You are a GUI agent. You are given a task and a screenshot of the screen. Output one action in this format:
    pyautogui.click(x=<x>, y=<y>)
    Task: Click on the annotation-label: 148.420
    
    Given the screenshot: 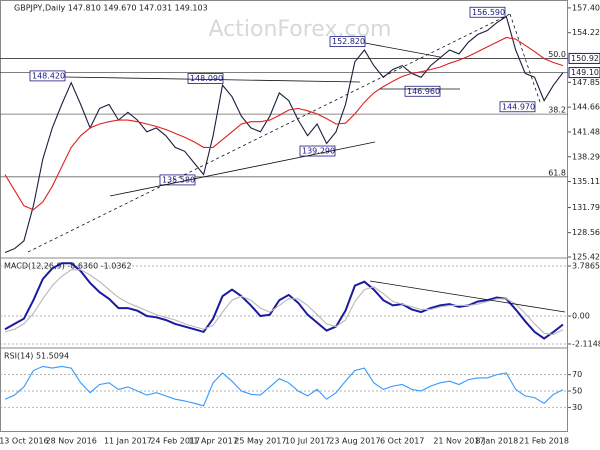 What is the action you would take?
    pyautogui.click(x=48, y=75)
    